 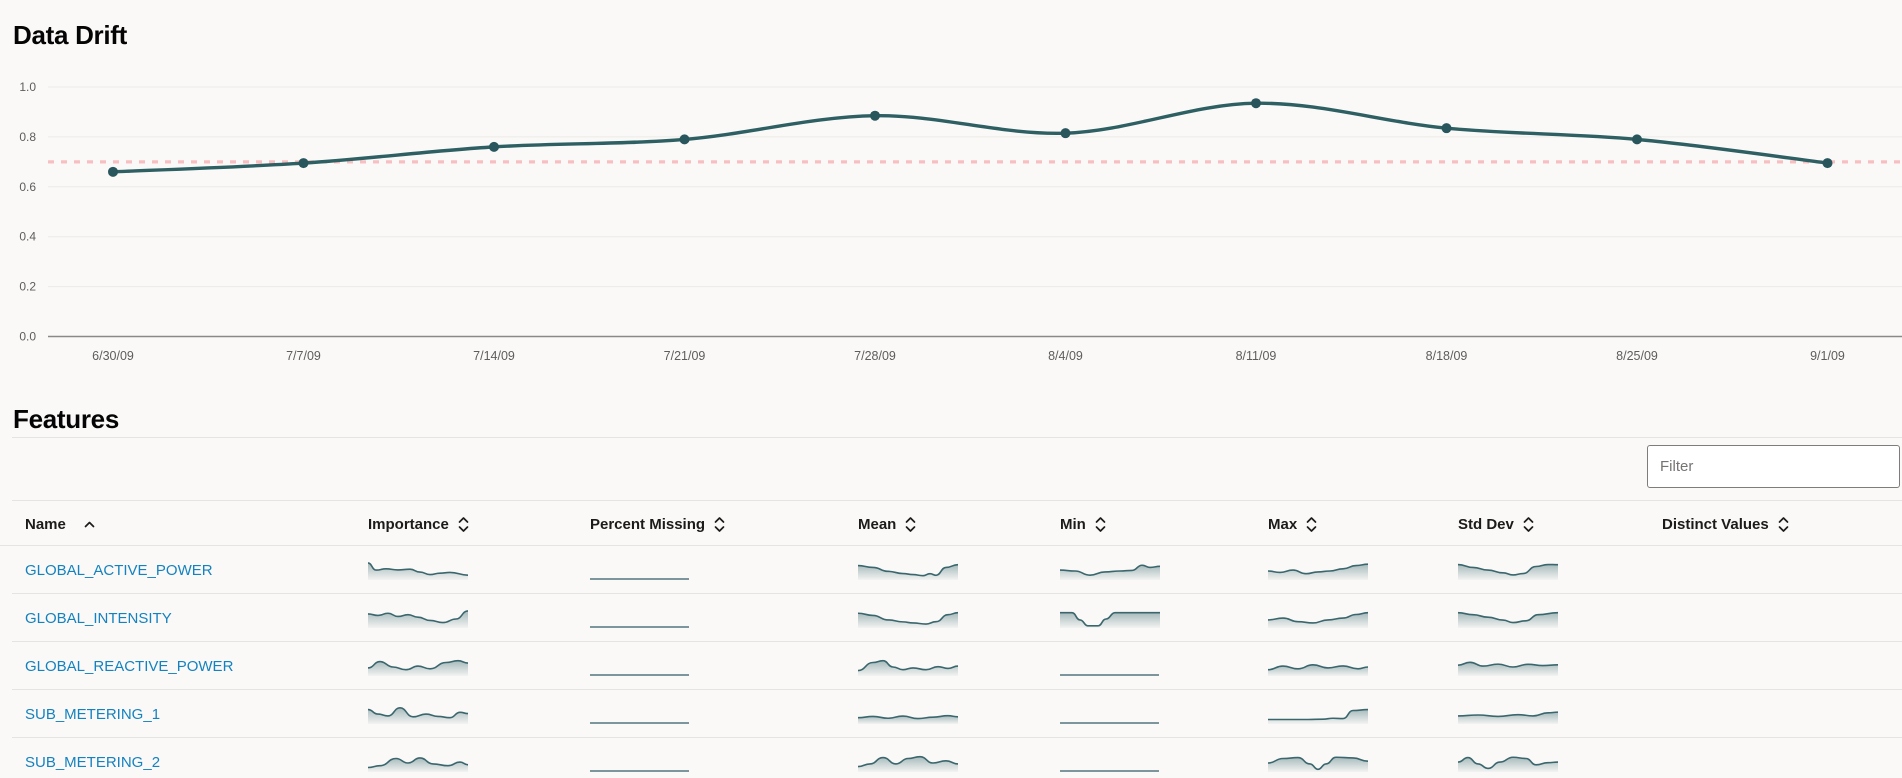 What do you see at coordinates (89, 524) in the screenshot?
I see `sort-ascending-icon` at bounding box center [89, 524].